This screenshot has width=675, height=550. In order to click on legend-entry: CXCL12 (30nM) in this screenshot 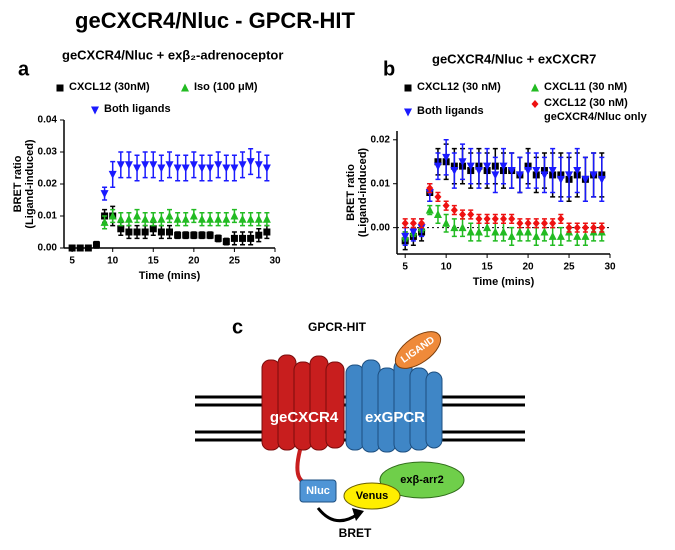, I will do `click(109, 87)`.